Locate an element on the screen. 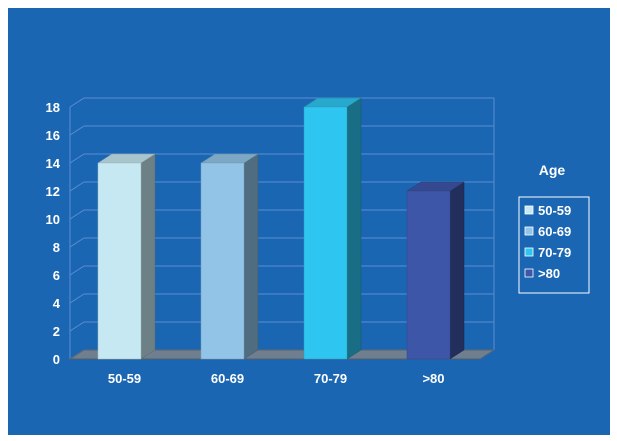 This screenshot has width=617, height=441. y-tick-label: 6 is located at coordinates (56, 275).